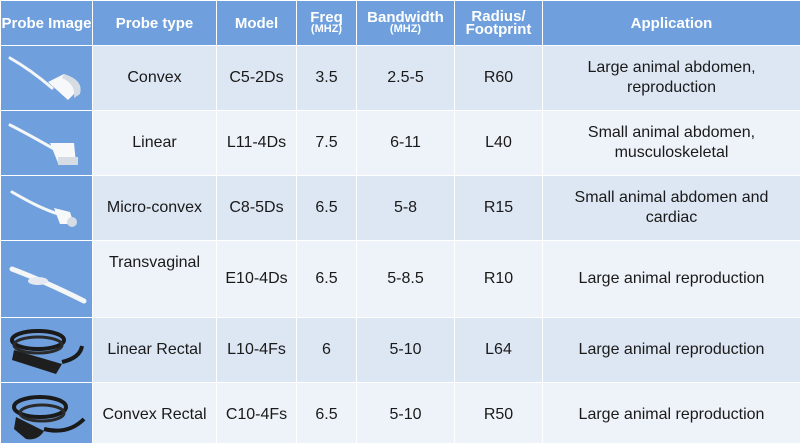  I want to click on probe-model: E10-4Ds, so click(256, 279).